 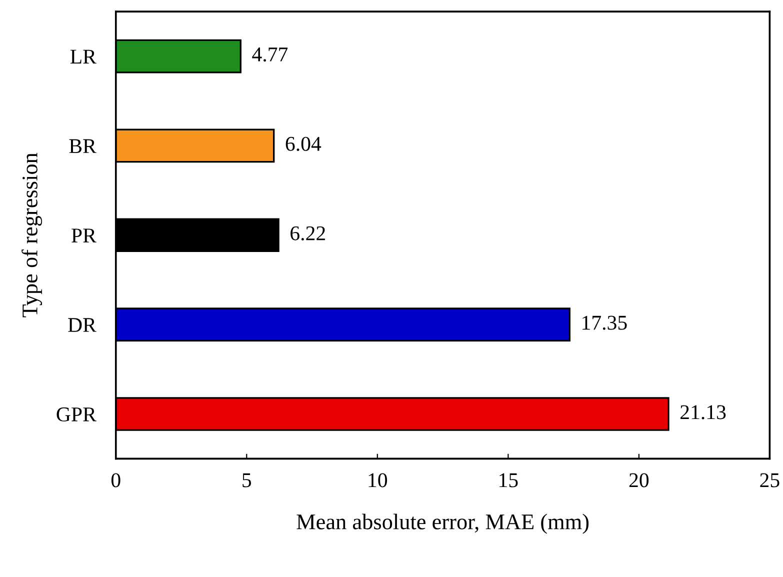 I want to click on data-label: 21.13, so click(x=703, y=412).